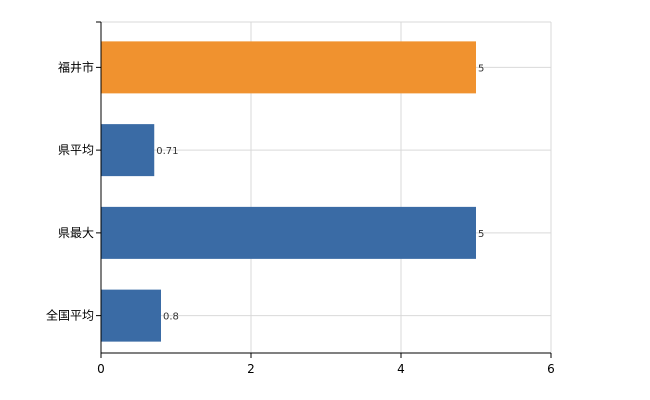 The width and height of the screenshot is (650, 400). Describe the element at coordinates (481, 234) in the screenshot. I see `data-label-2: 5` at that location.